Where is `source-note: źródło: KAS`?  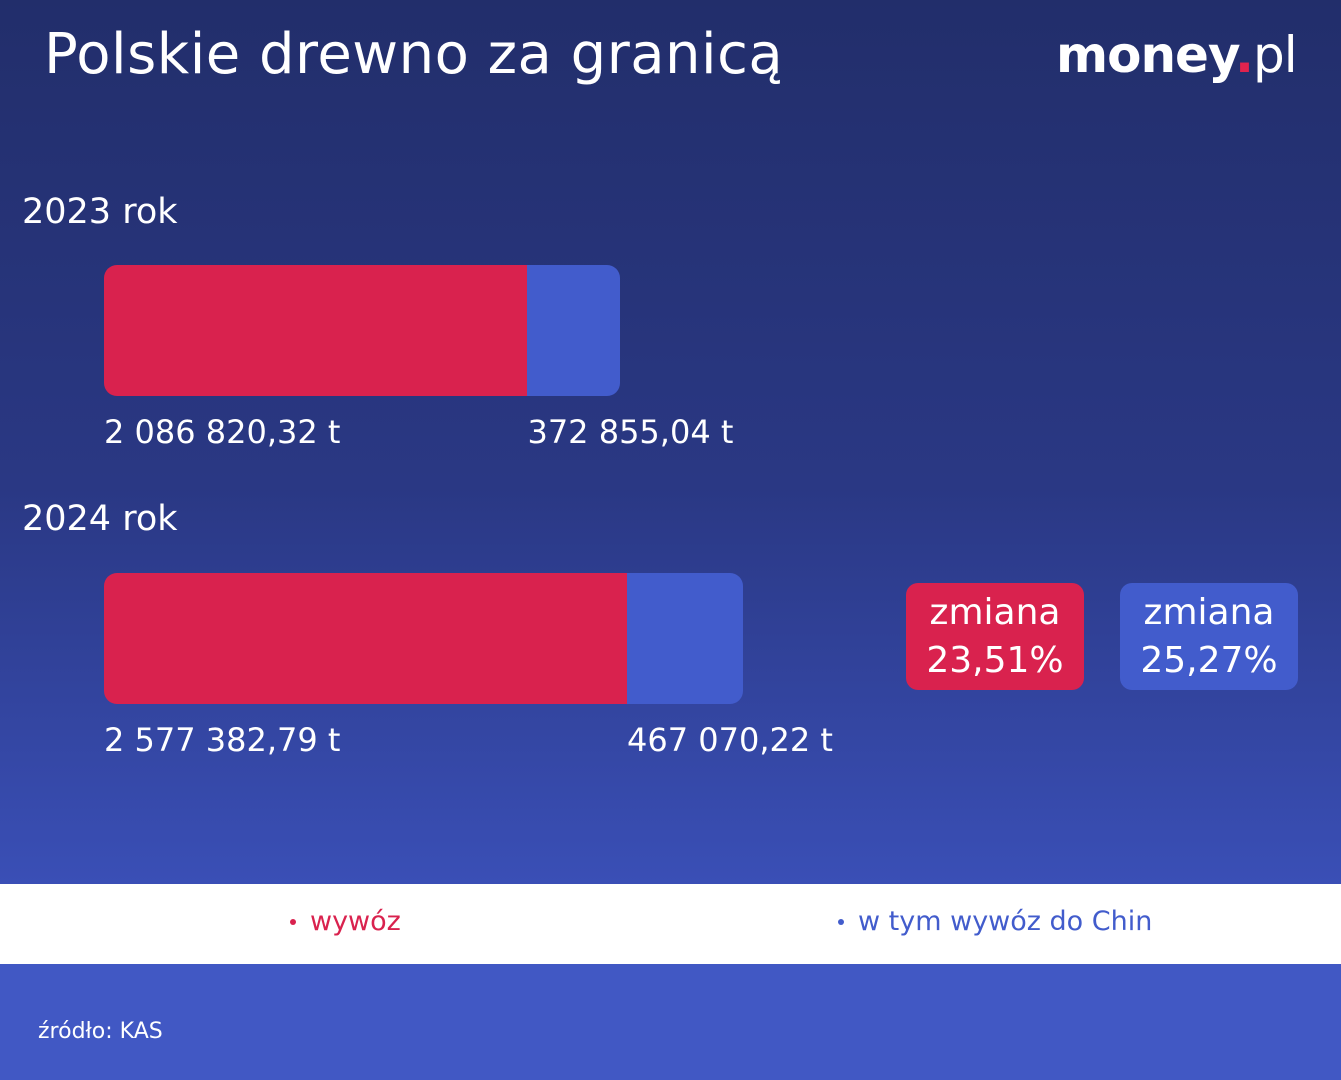 source-note: źródło: KAS is located at coordinates (100, 1031).